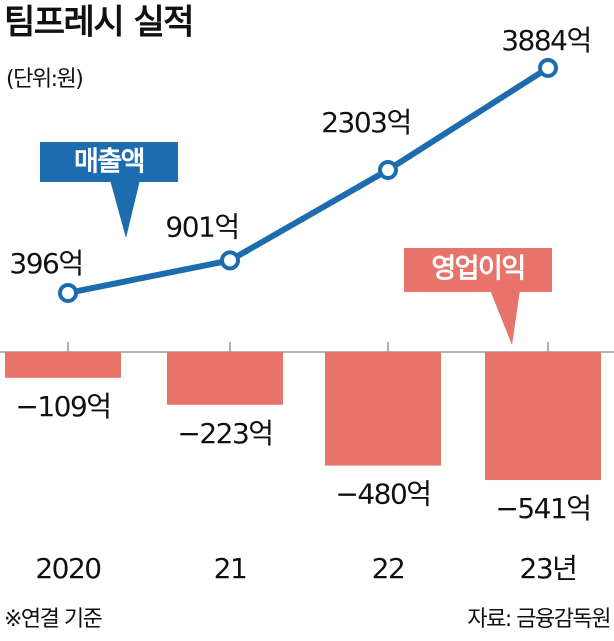  What do you see at coordinates (388, 568) in the screenshot?
I see `x-tick-label: 22` at bounding box center [388, 568].